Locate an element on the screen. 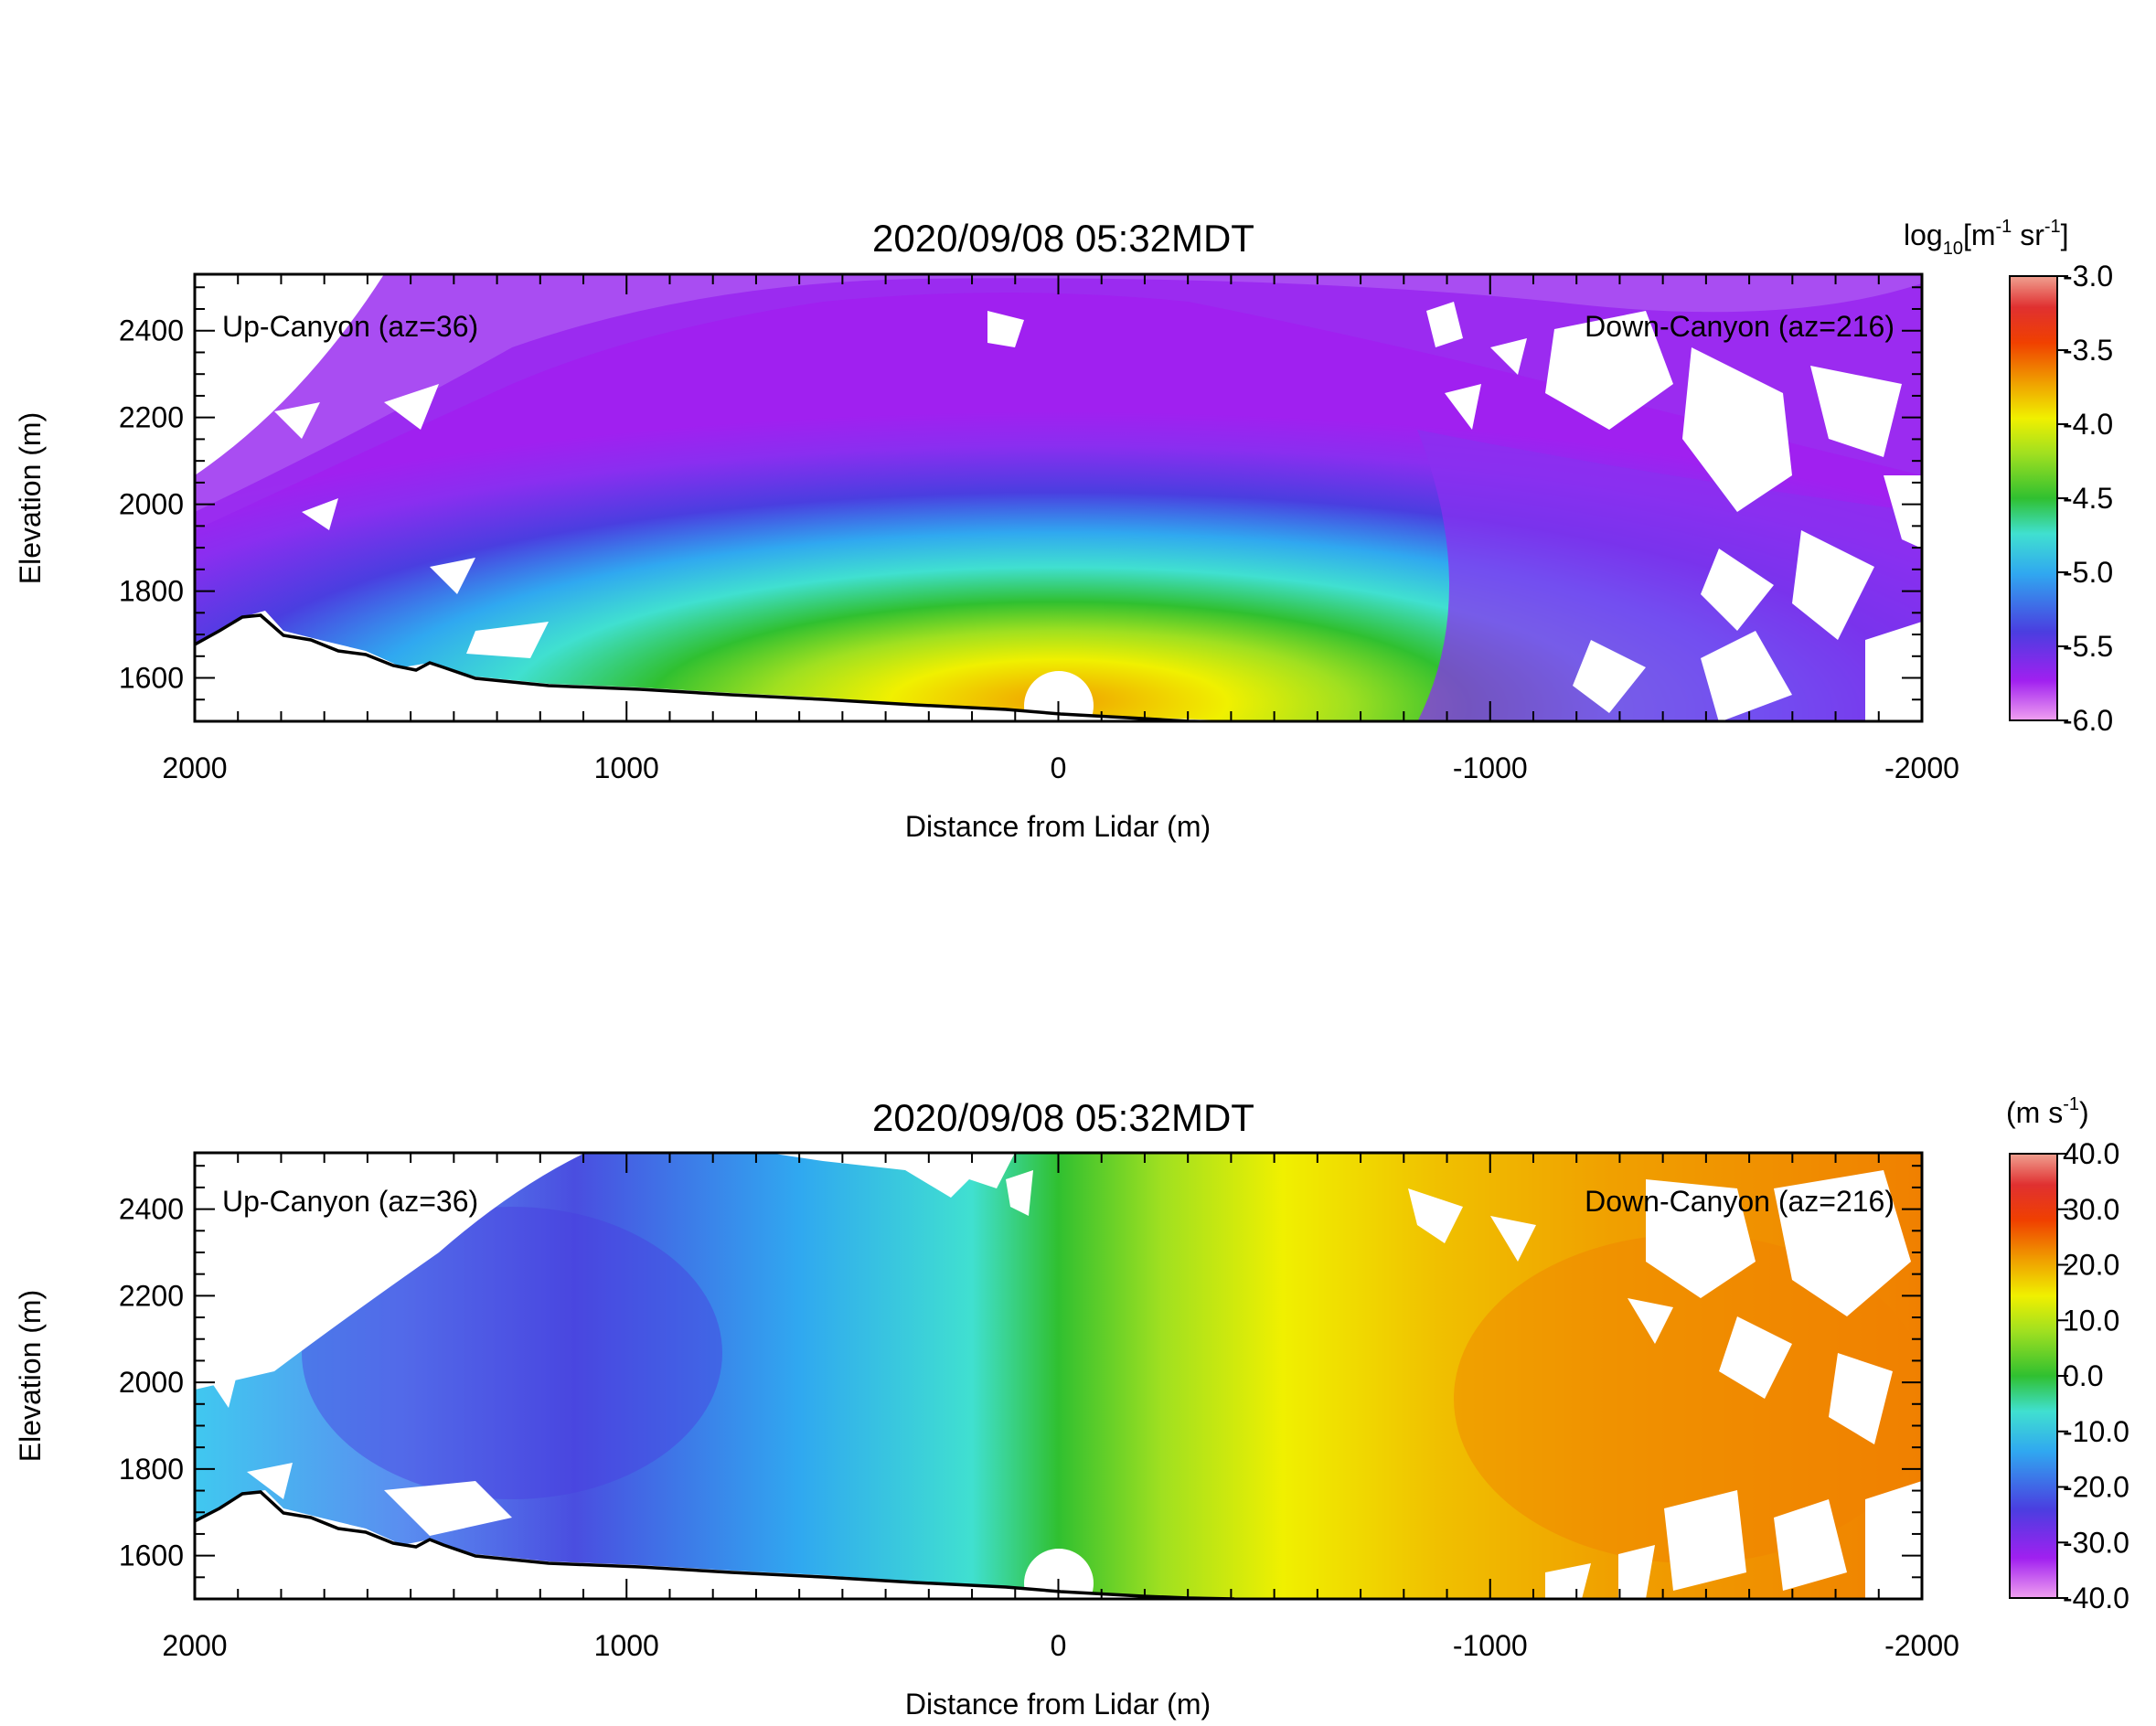  top-terrain-line is located at coordinates (715, 667).